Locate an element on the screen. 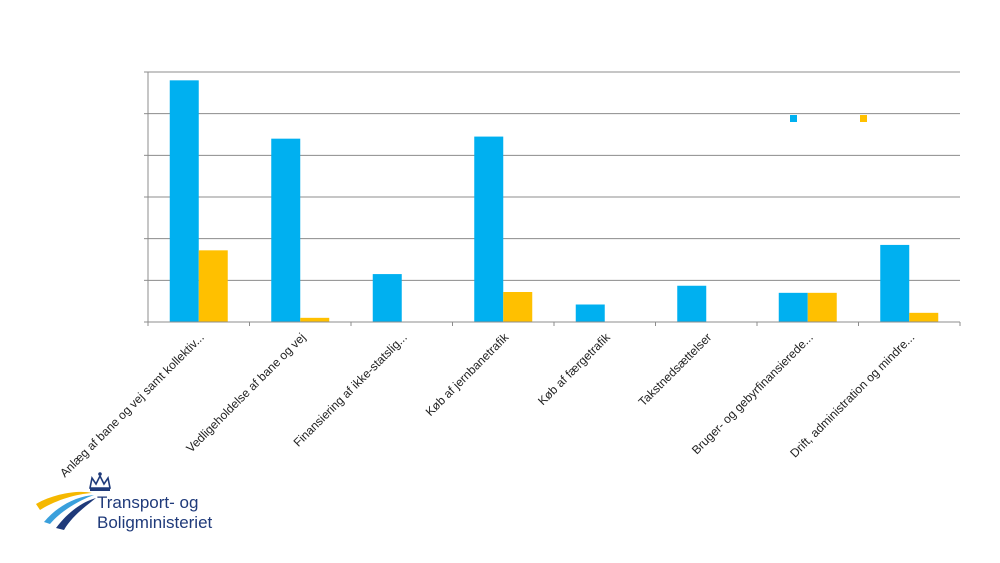  x-tick-label-5: Køb af færgetrafik is located at coordinates (574, 369).